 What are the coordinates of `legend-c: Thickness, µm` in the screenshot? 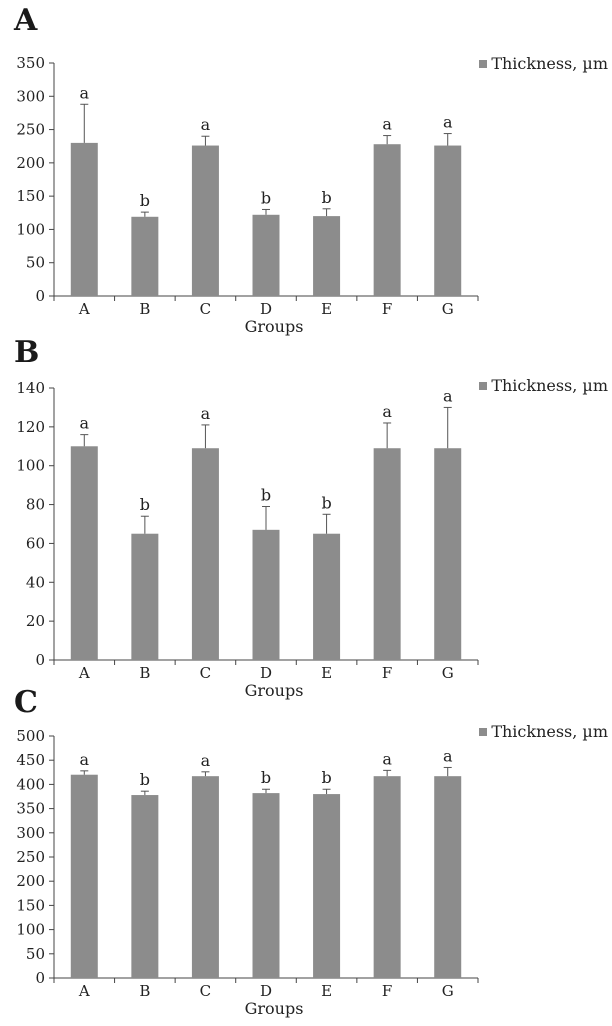 It's located at (543, 731).